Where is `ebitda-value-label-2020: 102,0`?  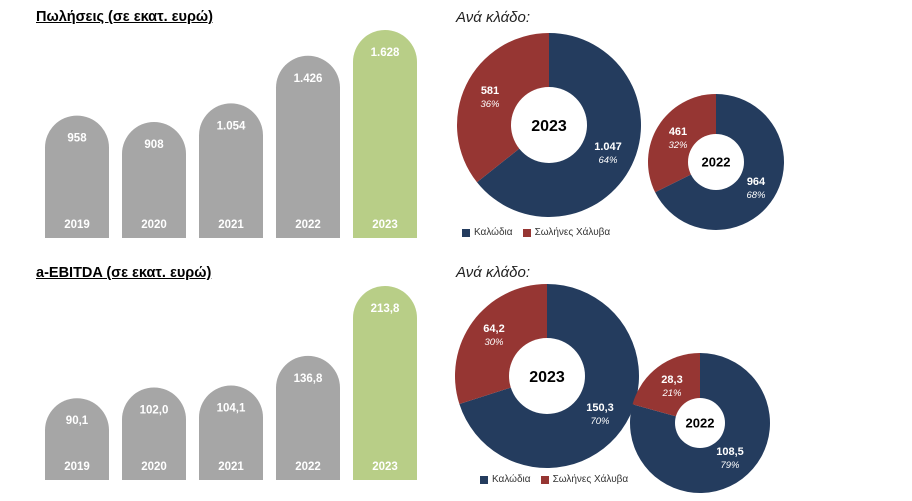
ebitda-value-label-2020: 102,0 is located at coordinates (154, 410).